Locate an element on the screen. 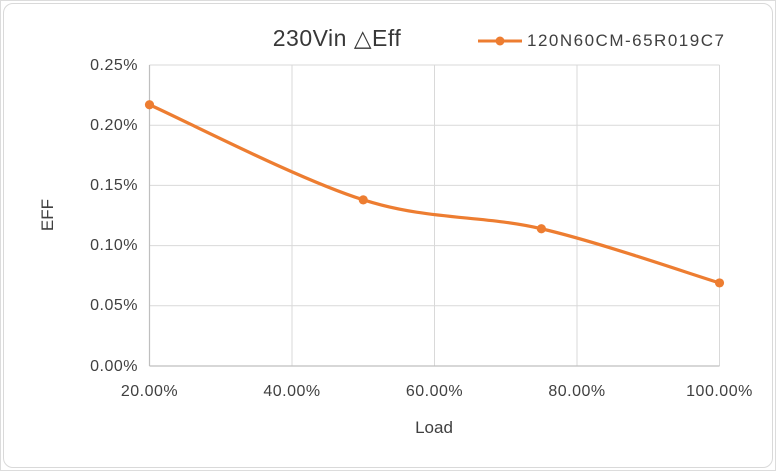 The image size is (776, 471). x-axis-tick-label: 80.00% is located at coordinates (577, 391).